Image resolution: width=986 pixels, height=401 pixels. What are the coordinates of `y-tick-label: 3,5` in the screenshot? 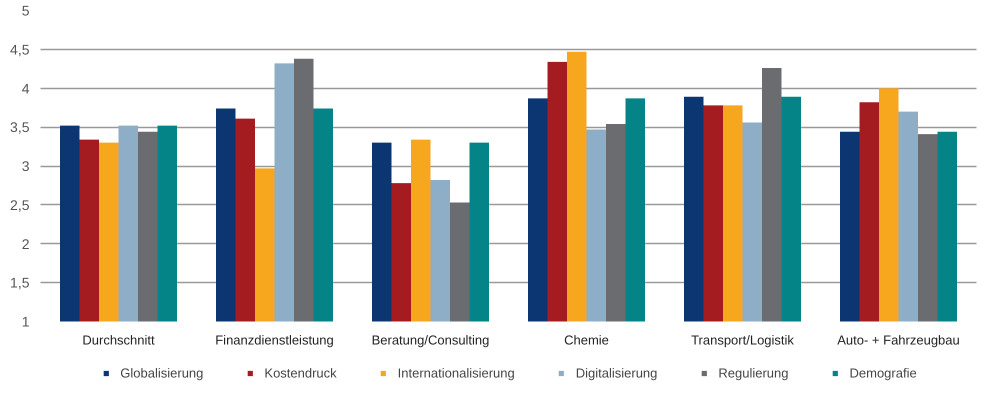 It's located at (20, 127).